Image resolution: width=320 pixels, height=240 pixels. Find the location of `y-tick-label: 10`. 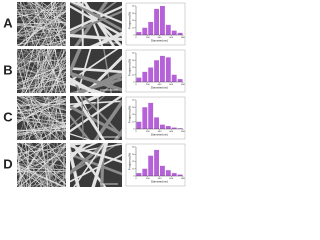

y-tick-label: 10 is located at coordinates (133, 169).